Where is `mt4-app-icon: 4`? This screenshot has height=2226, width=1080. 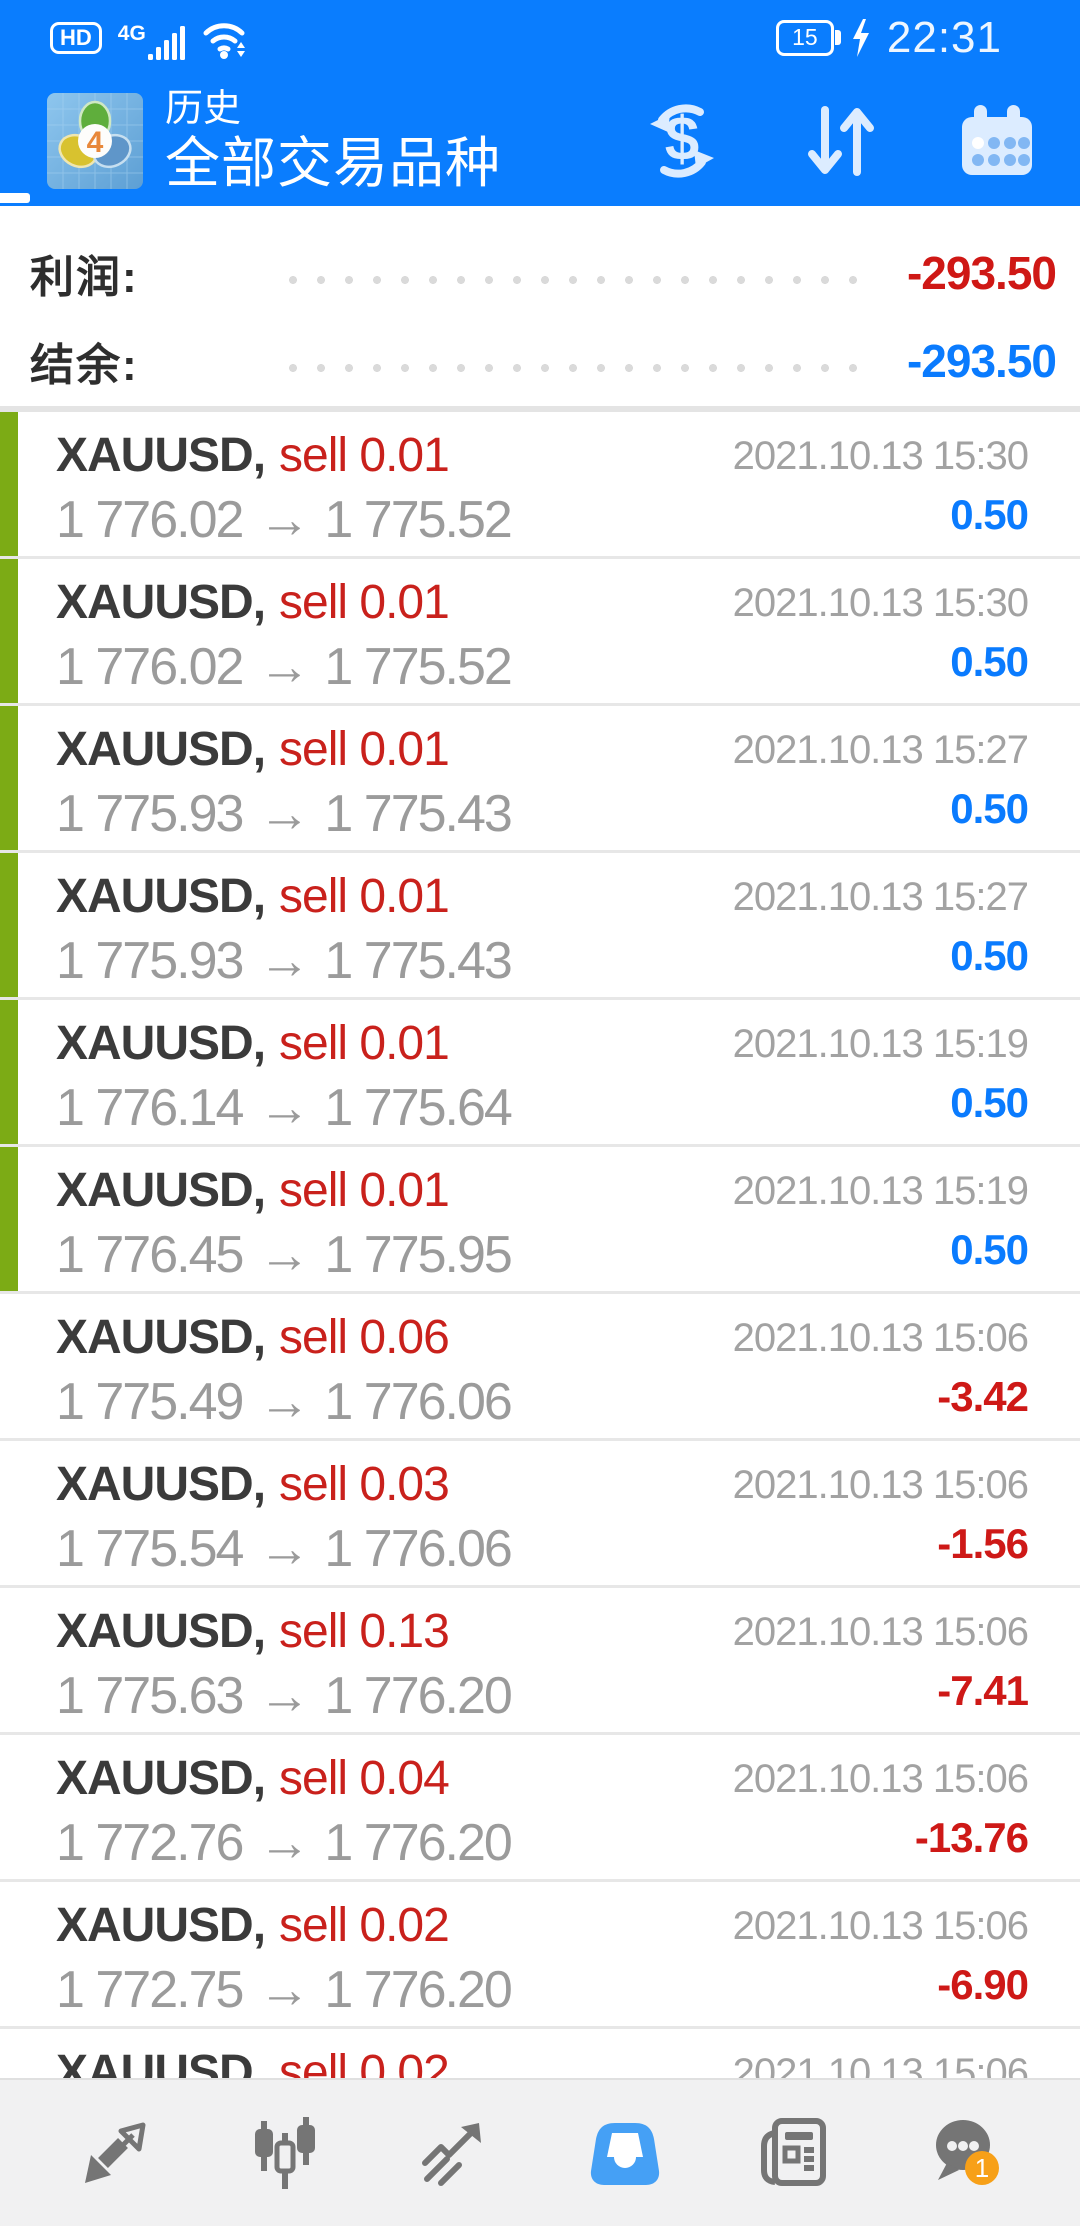
mt4-app-icon: 4 is located at coordinates (95, 140).